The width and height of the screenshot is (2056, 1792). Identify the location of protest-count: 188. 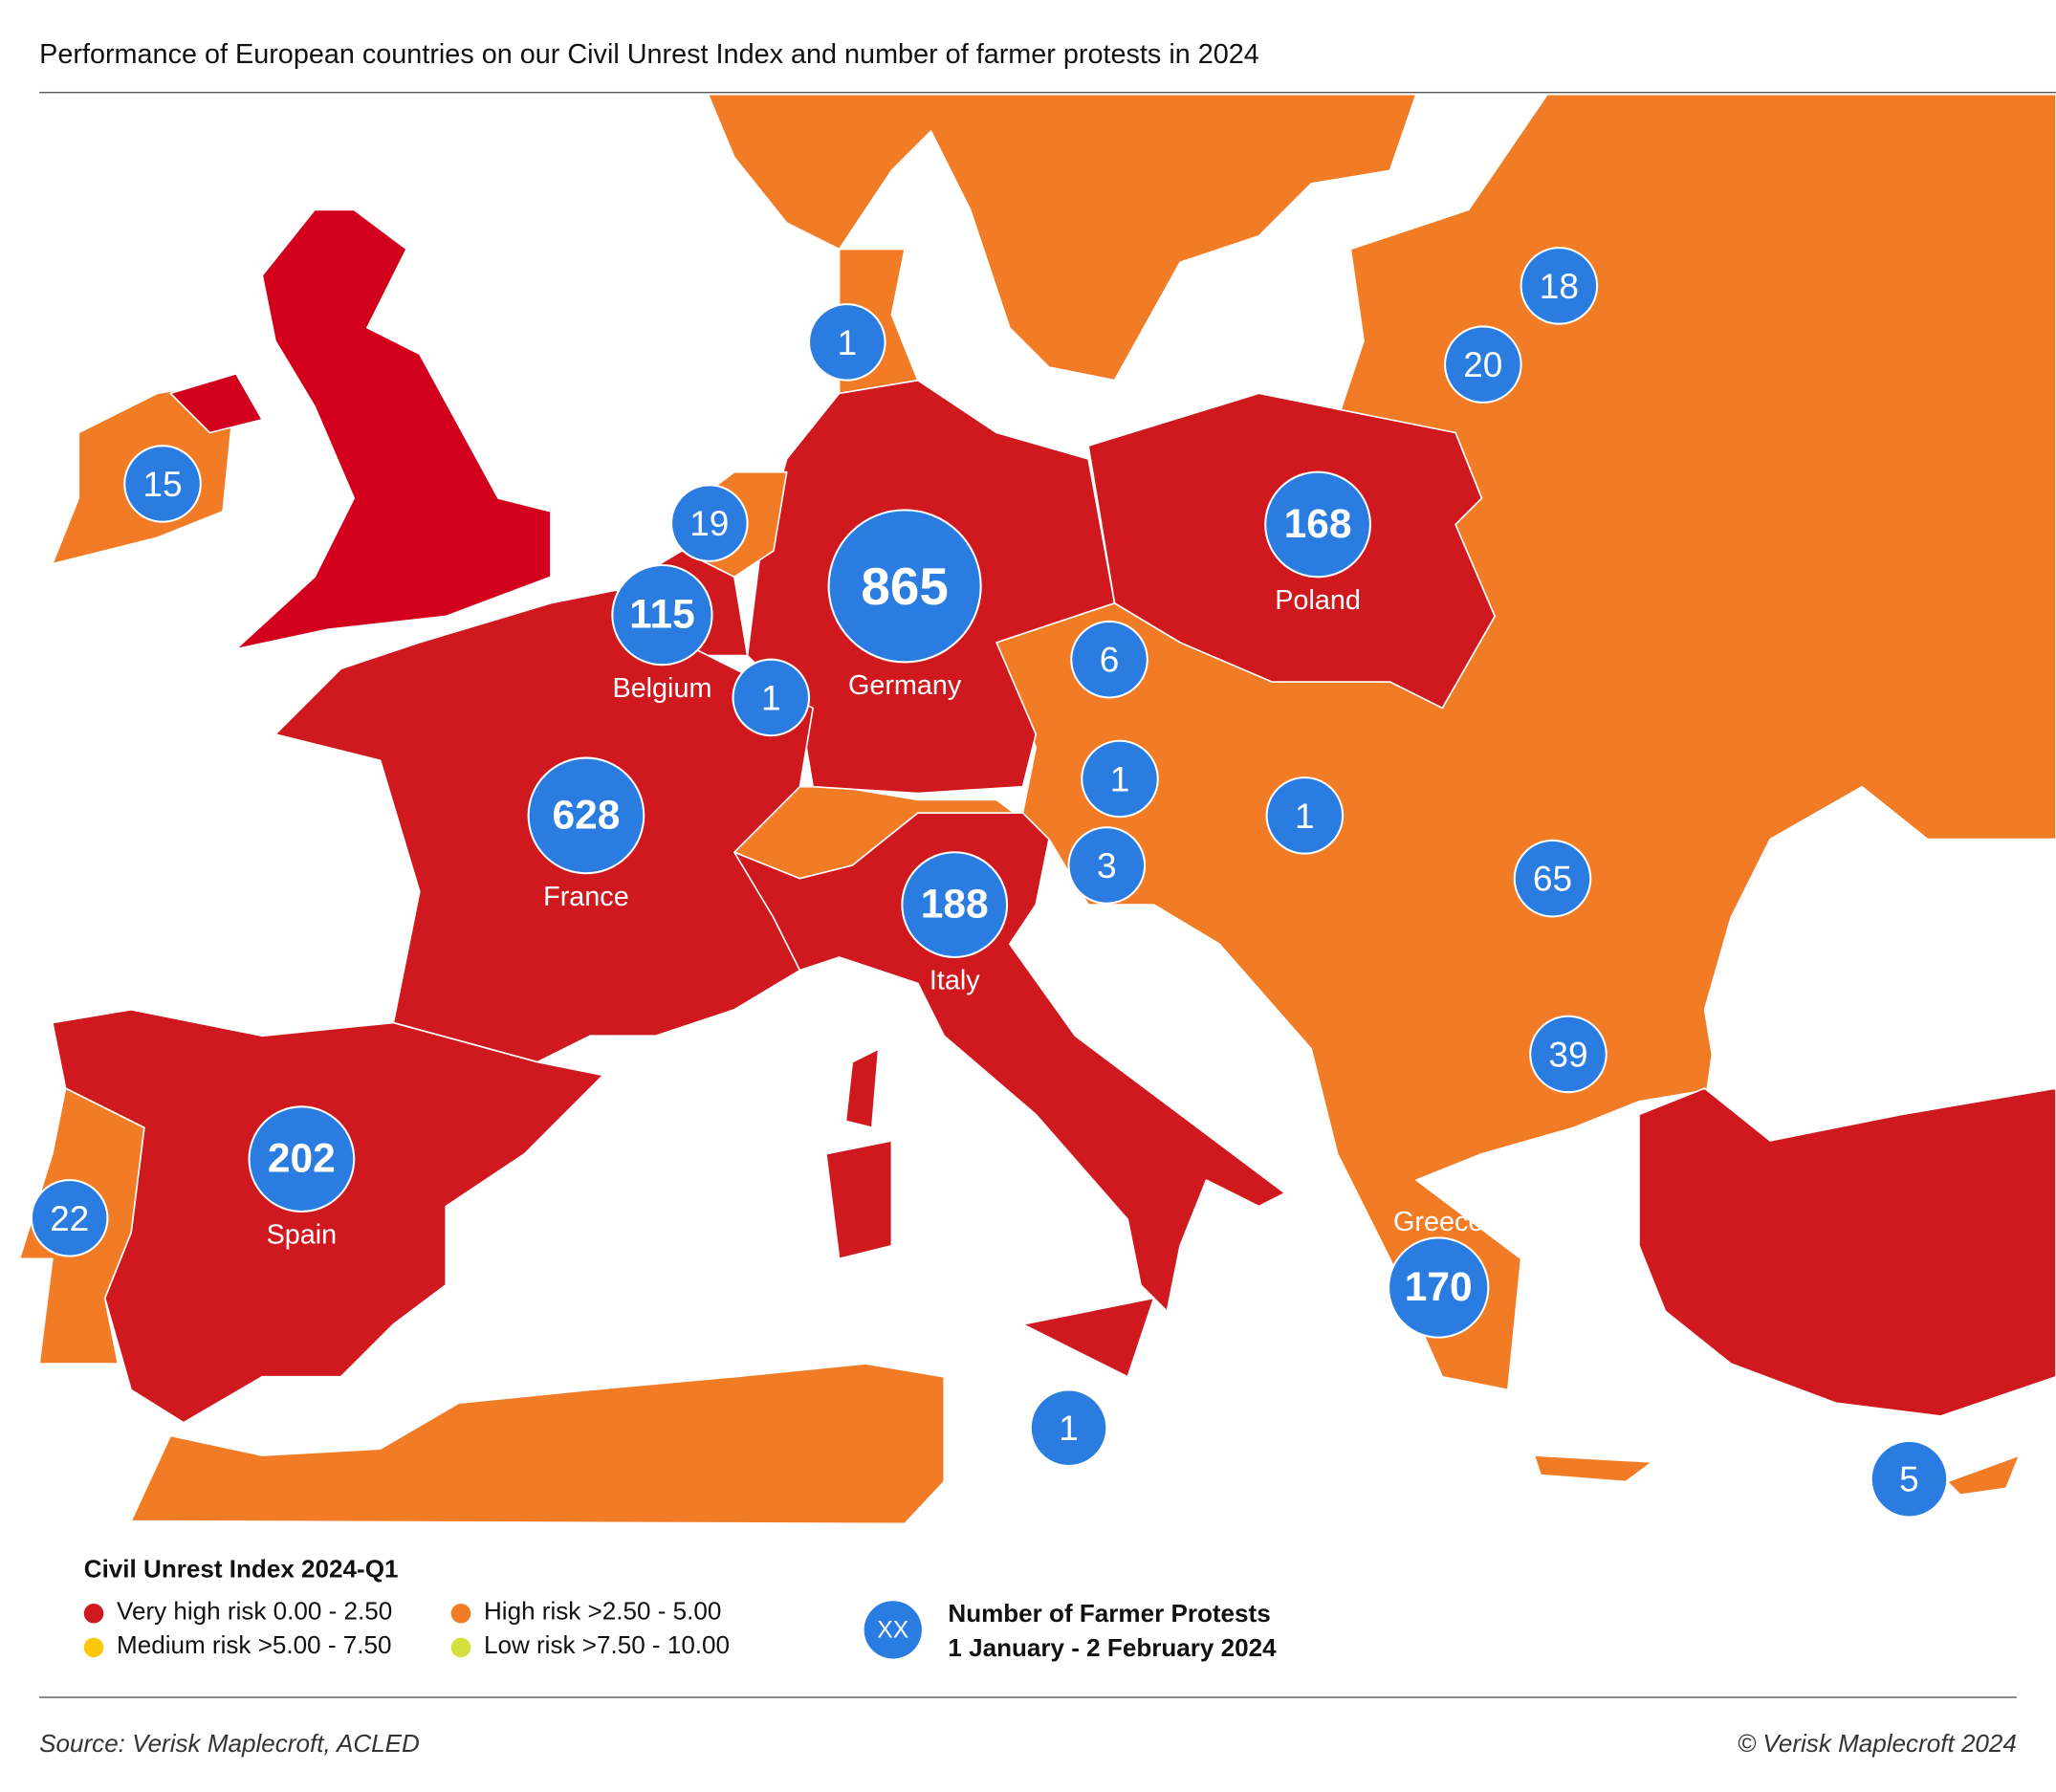
(955, 905).